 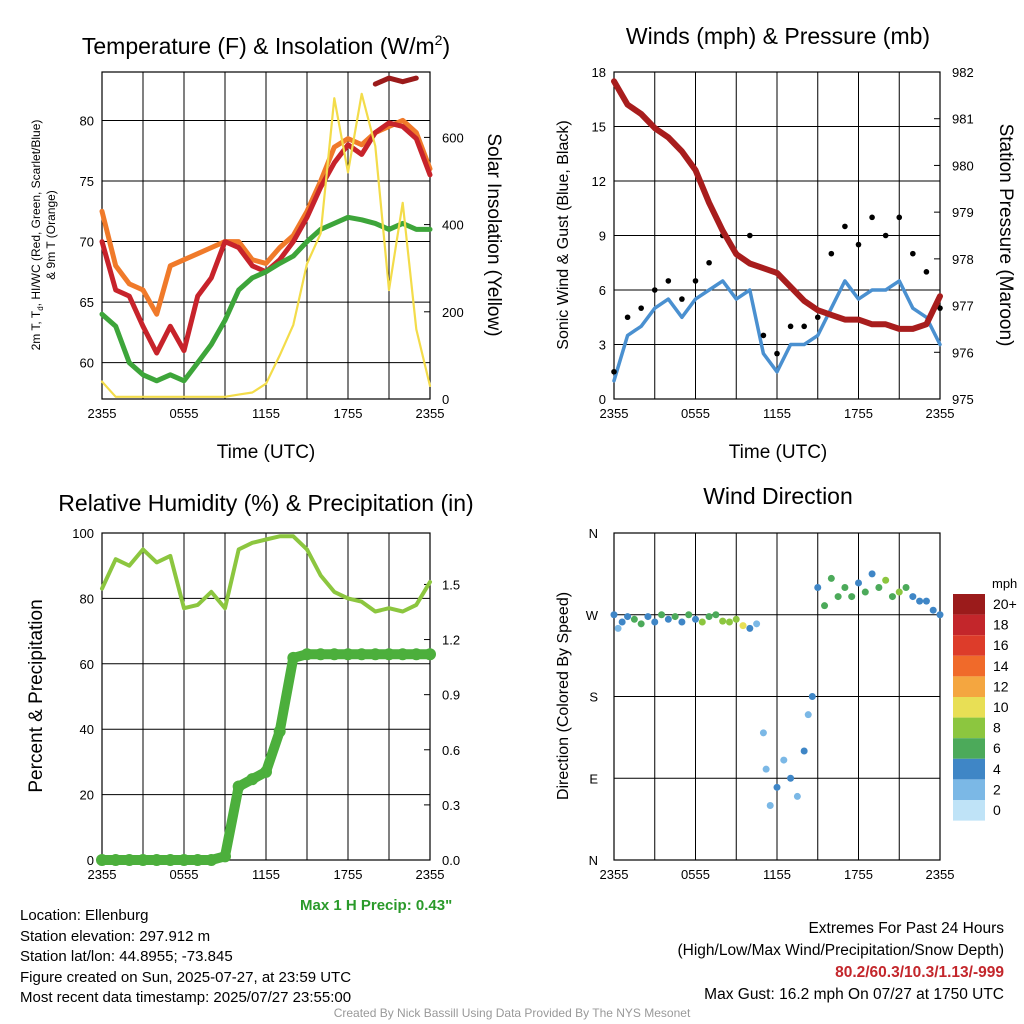 What do you see at coordinates (446, 46) in the screenshot?
I see `chart-title-close: )` at bounding box center [446, 46].